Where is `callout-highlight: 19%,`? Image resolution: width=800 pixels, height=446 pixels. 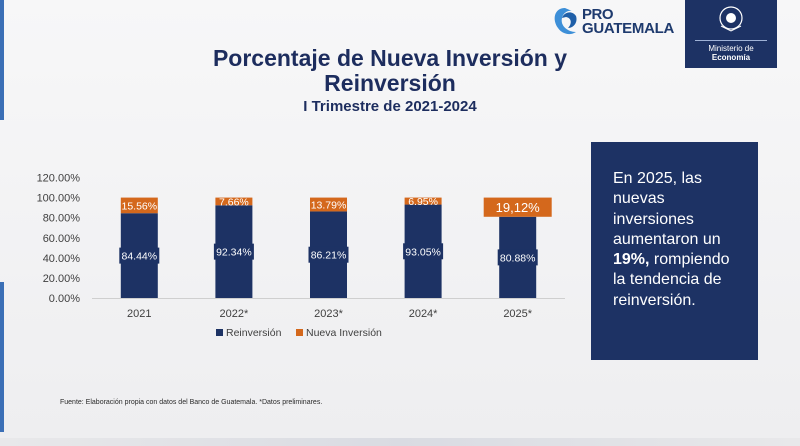
callout-highlight: 19%, is located at coordinates (631, 260).